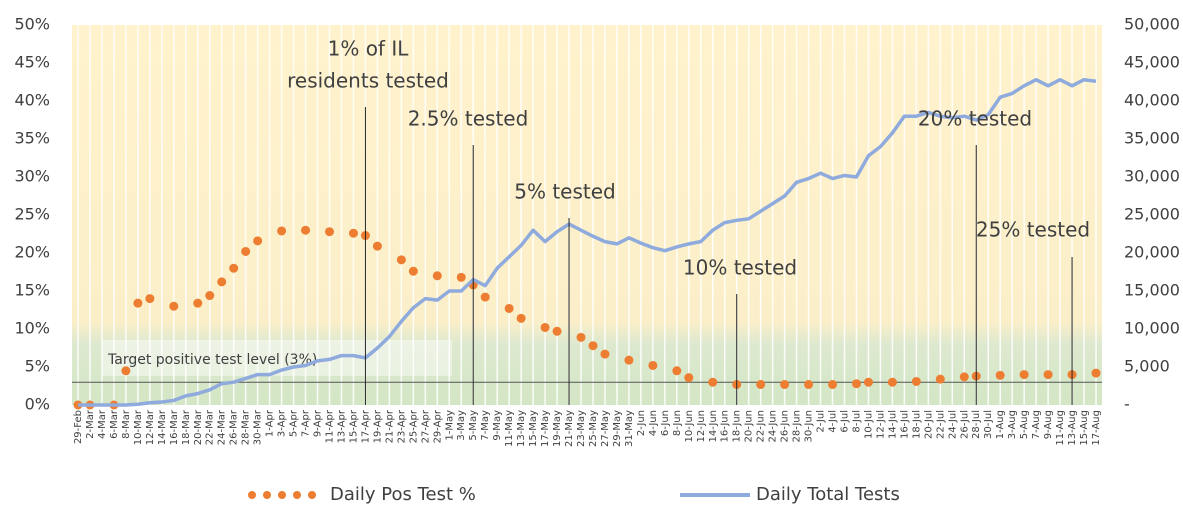 This screenshot has height=509, width=1183. What do you see at coordinates (964, 424) in the screenshot?
I see `x-tick-label: 26-Jul` at bounding box center [964, 424].